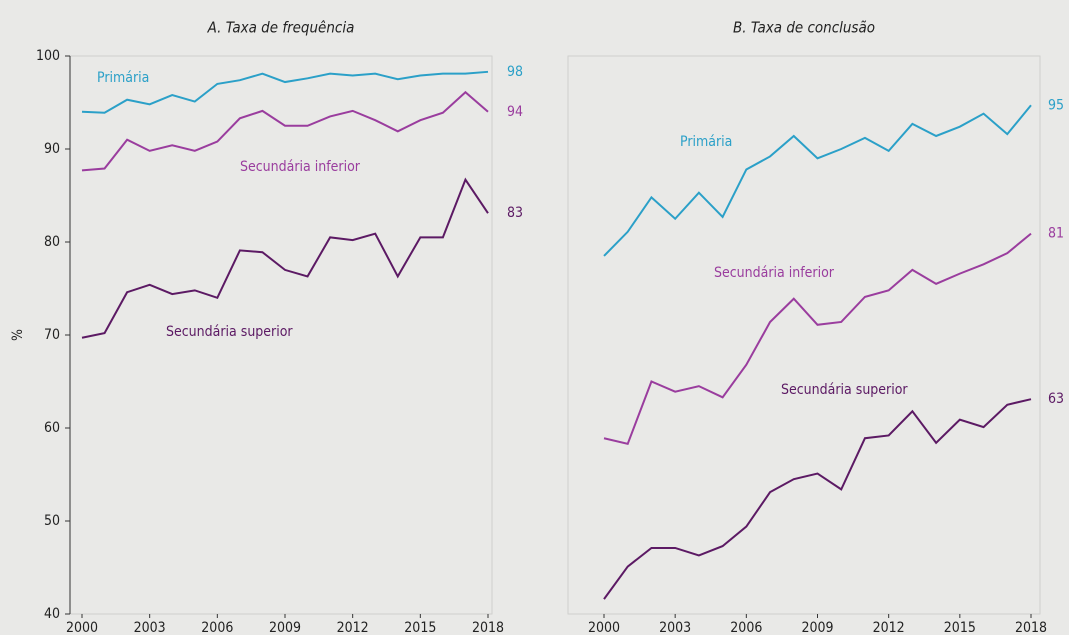 The width and height of the screenshot is (1069, 635). What do you see at coordinates (52, 521) in the screenshot?
I see `y-tick-label: 50` at bounding box center [52, 521].